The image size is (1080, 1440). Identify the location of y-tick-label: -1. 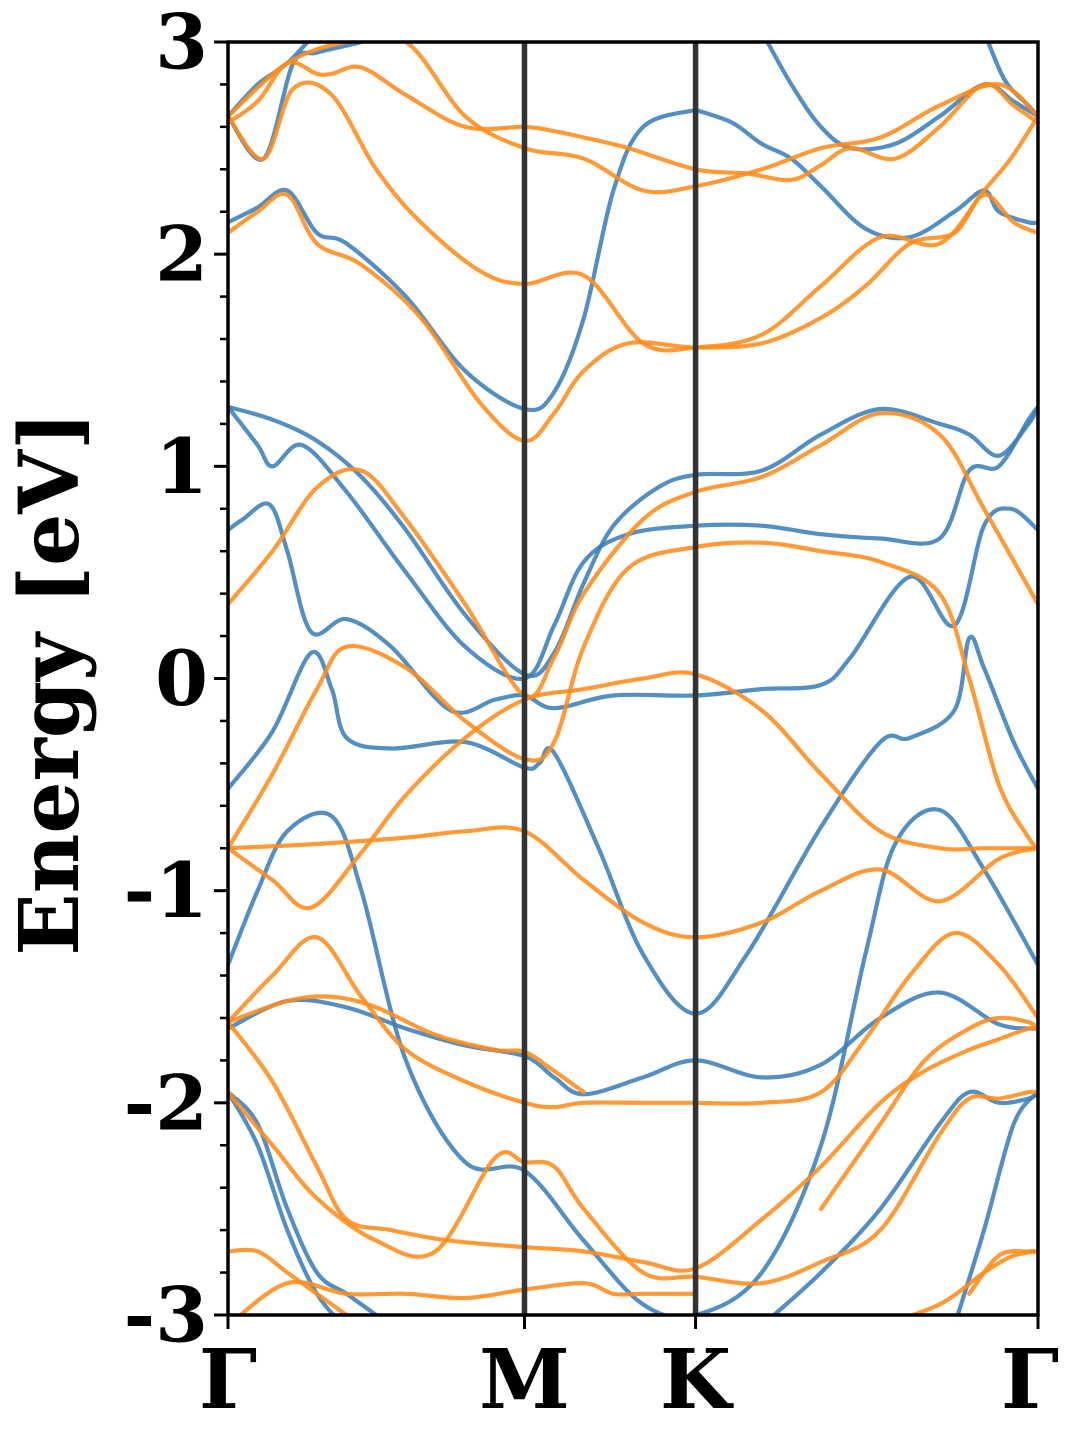
(166, 890).